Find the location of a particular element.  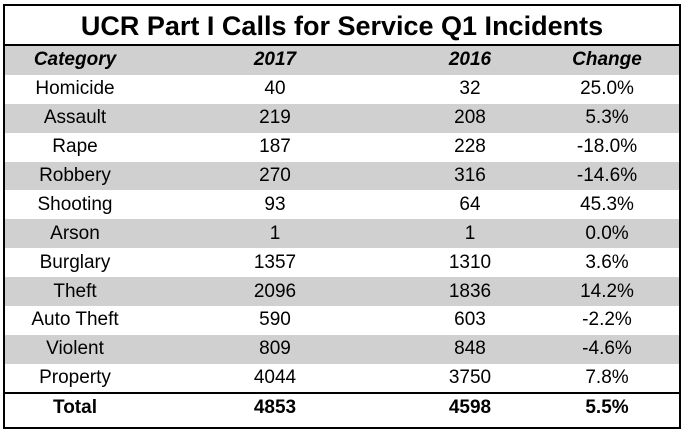

cell-category: Arson is located at coordinates (75, 234).